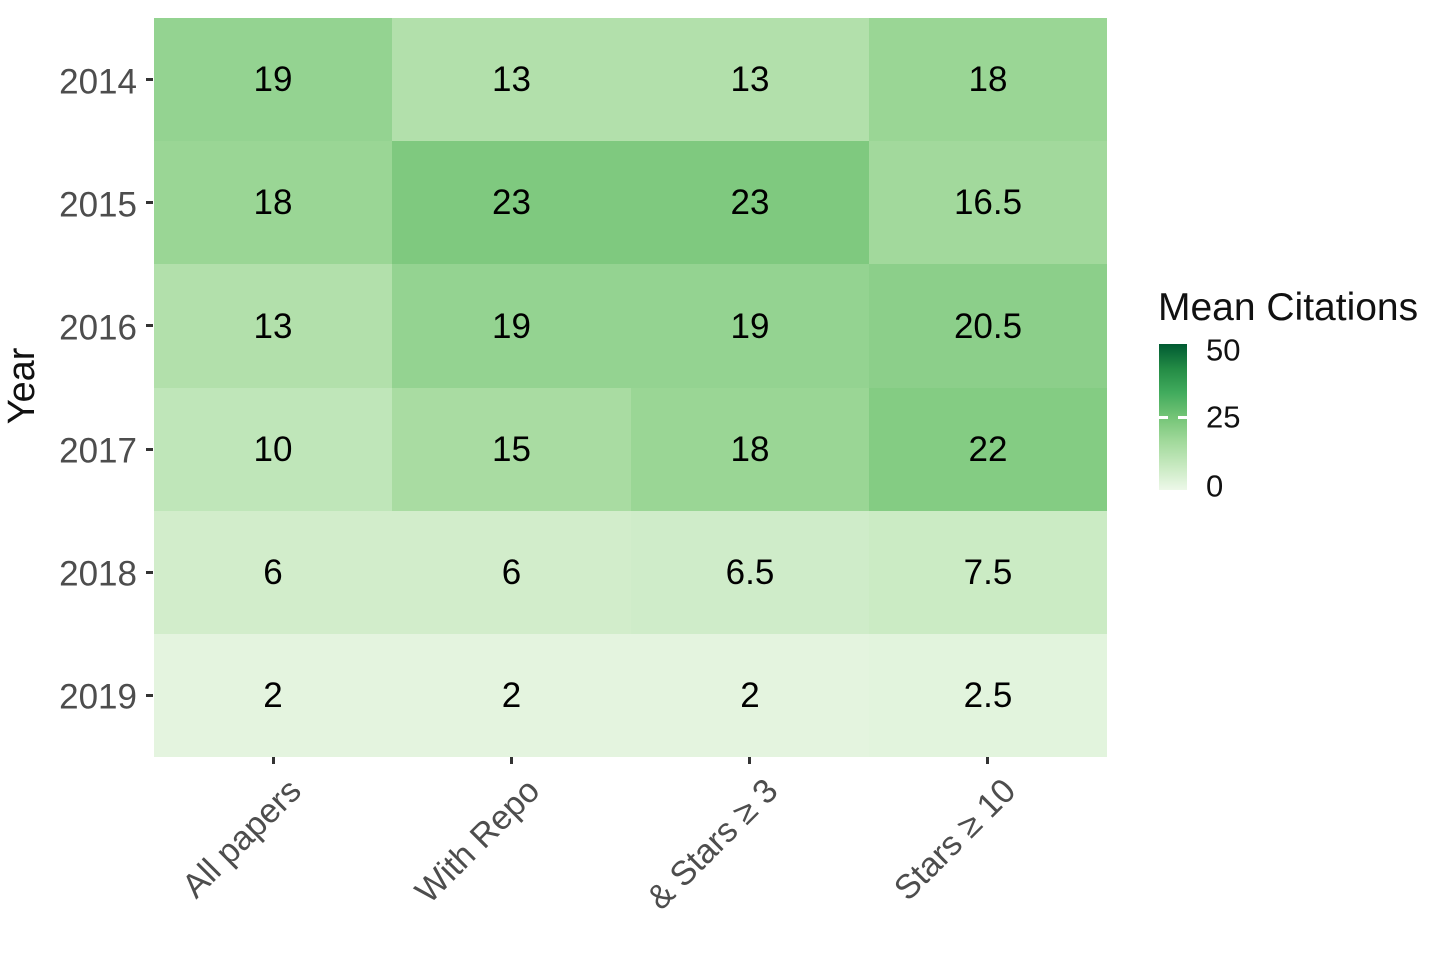 The width and height of the screenshot is (1440, 960). Describe the element at coordinates (955, 839) in the screenshot. I see `x-tick-label: Stars ≥ 10` at that location.